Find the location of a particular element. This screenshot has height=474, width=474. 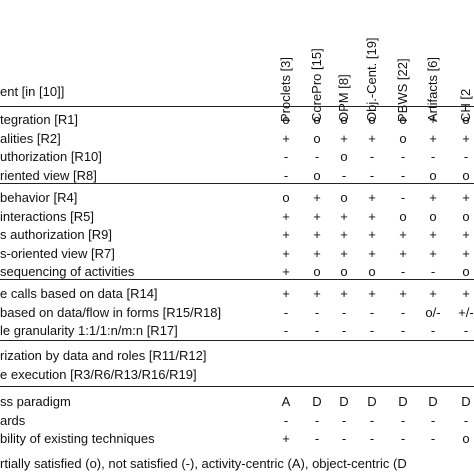

row-label: uthorization [R10] is located at coordinates (51, 156).